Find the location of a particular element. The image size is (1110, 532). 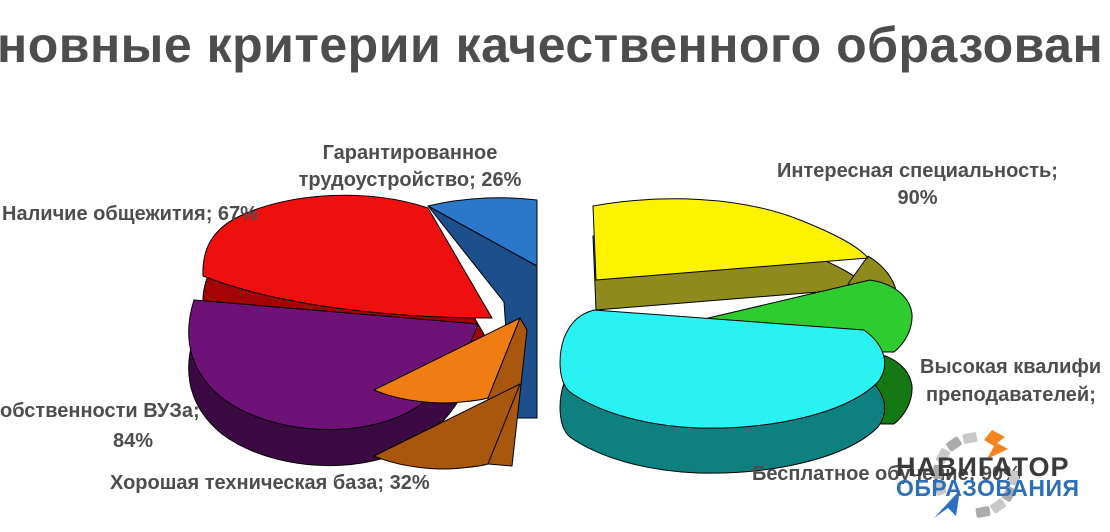

label-employment-line1: Гарантированное is located at coordinates (410, 153).